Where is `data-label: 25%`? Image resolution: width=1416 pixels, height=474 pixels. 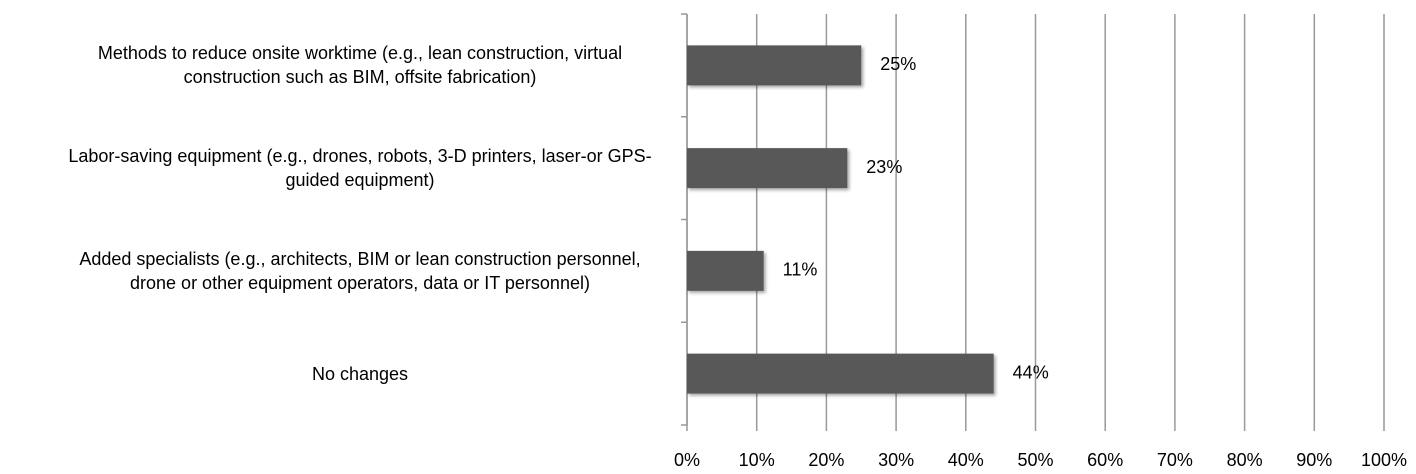 data-label: 25% is located at coordinates (898, 64).